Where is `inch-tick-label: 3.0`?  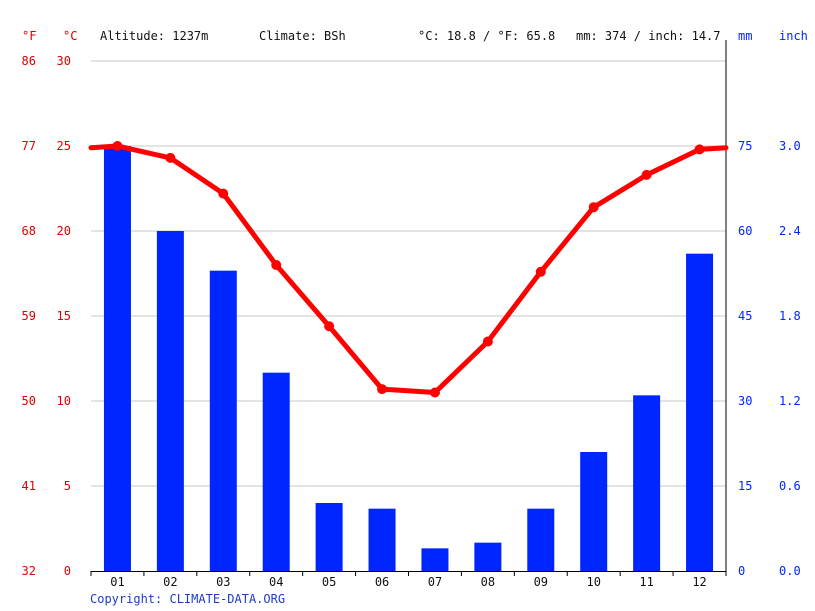 inch-tick-label: 3.0 is located at coordinates (790, 146).